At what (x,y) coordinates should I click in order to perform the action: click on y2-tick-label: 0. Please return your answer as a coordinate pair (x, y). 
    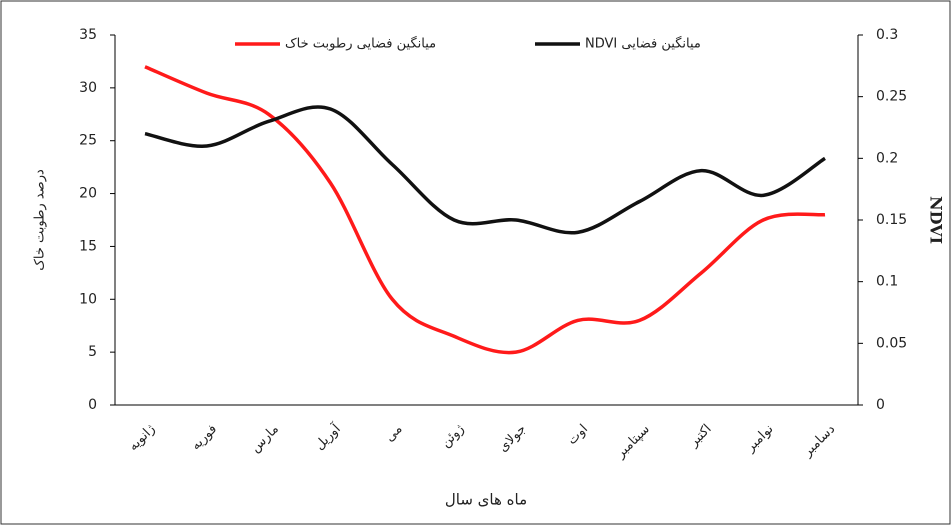
    Looking at the image, I should click on (880, 405).